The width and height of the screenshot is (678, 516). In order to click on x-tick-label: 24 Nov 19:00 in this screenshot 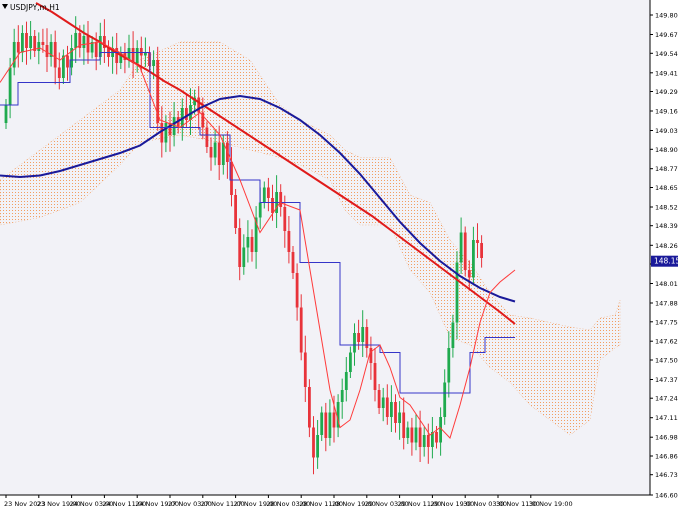, I will do `click(157, 504)`.